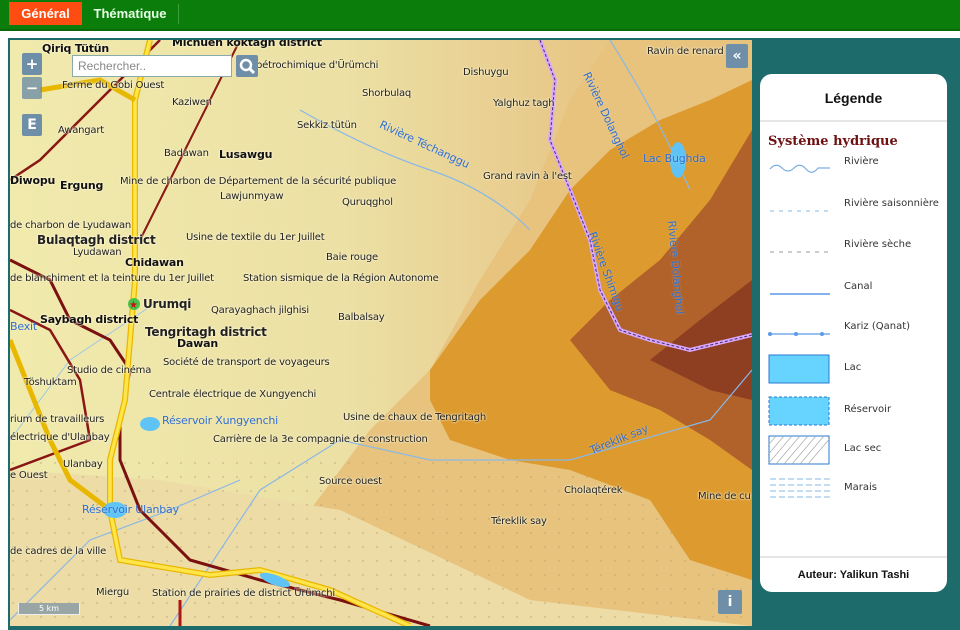 This screenshot has width=960, height=630. I want to click on map-label: Usine de textile du 1er Juillet, so click(255, 237).